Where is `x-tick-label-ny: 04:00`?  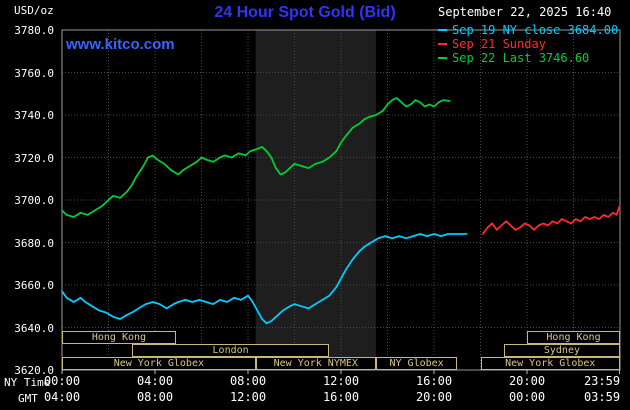 x-tick-label-ny: 04:00 is located at coordinates (155, 381).